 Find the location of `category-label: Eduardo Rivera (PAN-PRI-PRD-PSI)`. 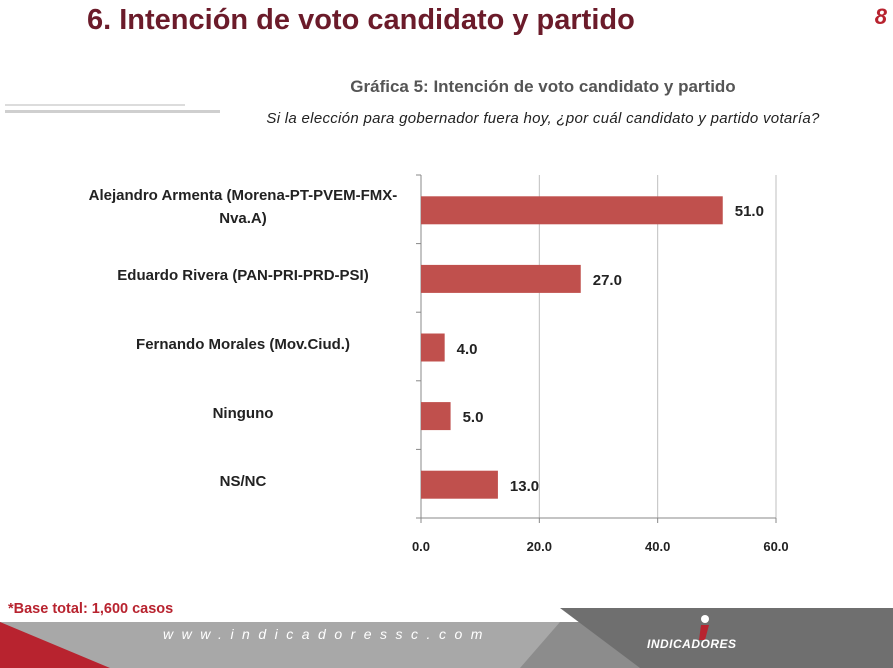

category-label: Eduardo Rivera (PAN-PRI-PRD-PSI) is located at coordinates (243, 276).